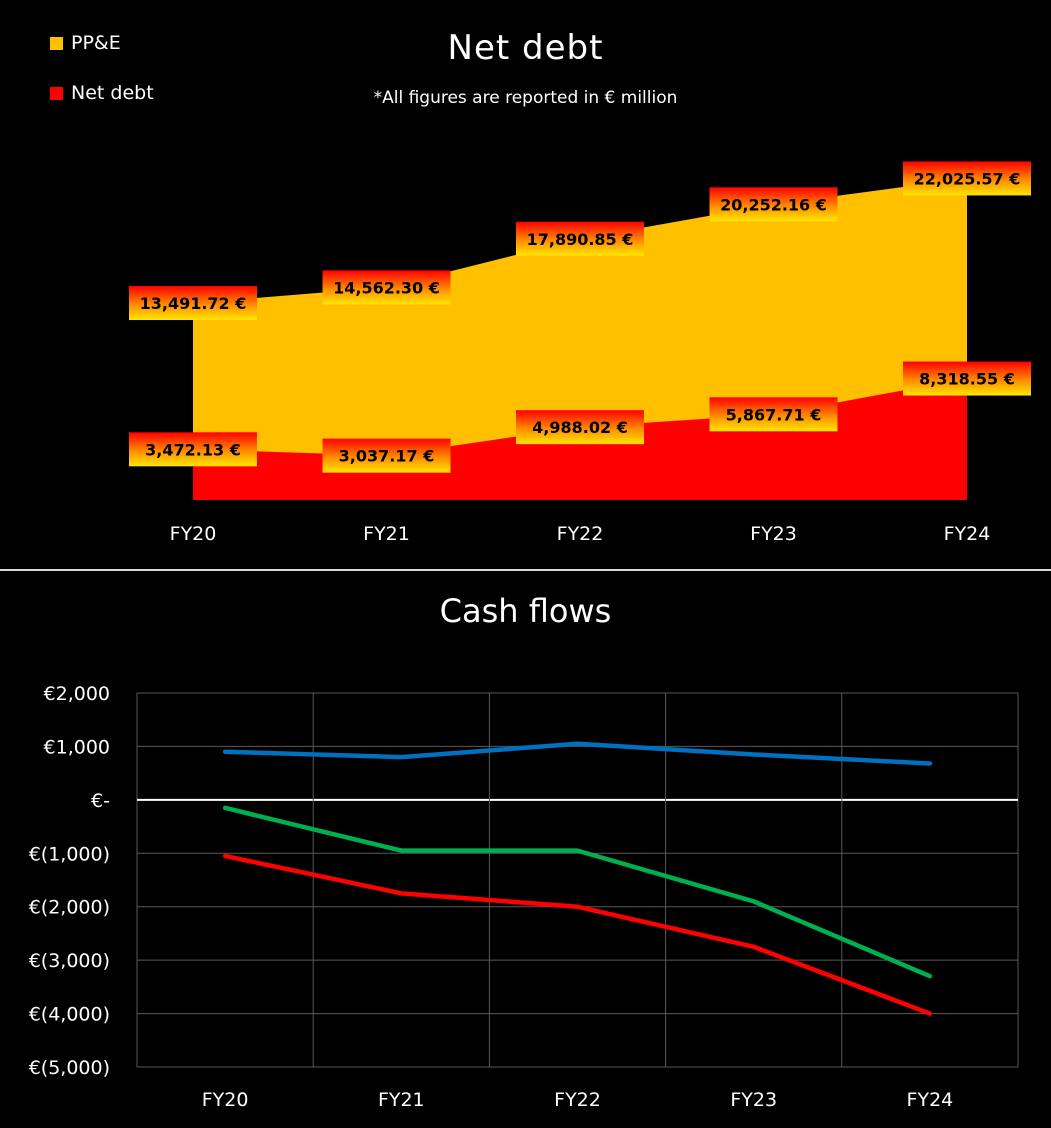  What do you see at coordinates (525, 611) in the screenshot?
I see `cash-flows-title: Cash flows` at bounding box center [525, 611].